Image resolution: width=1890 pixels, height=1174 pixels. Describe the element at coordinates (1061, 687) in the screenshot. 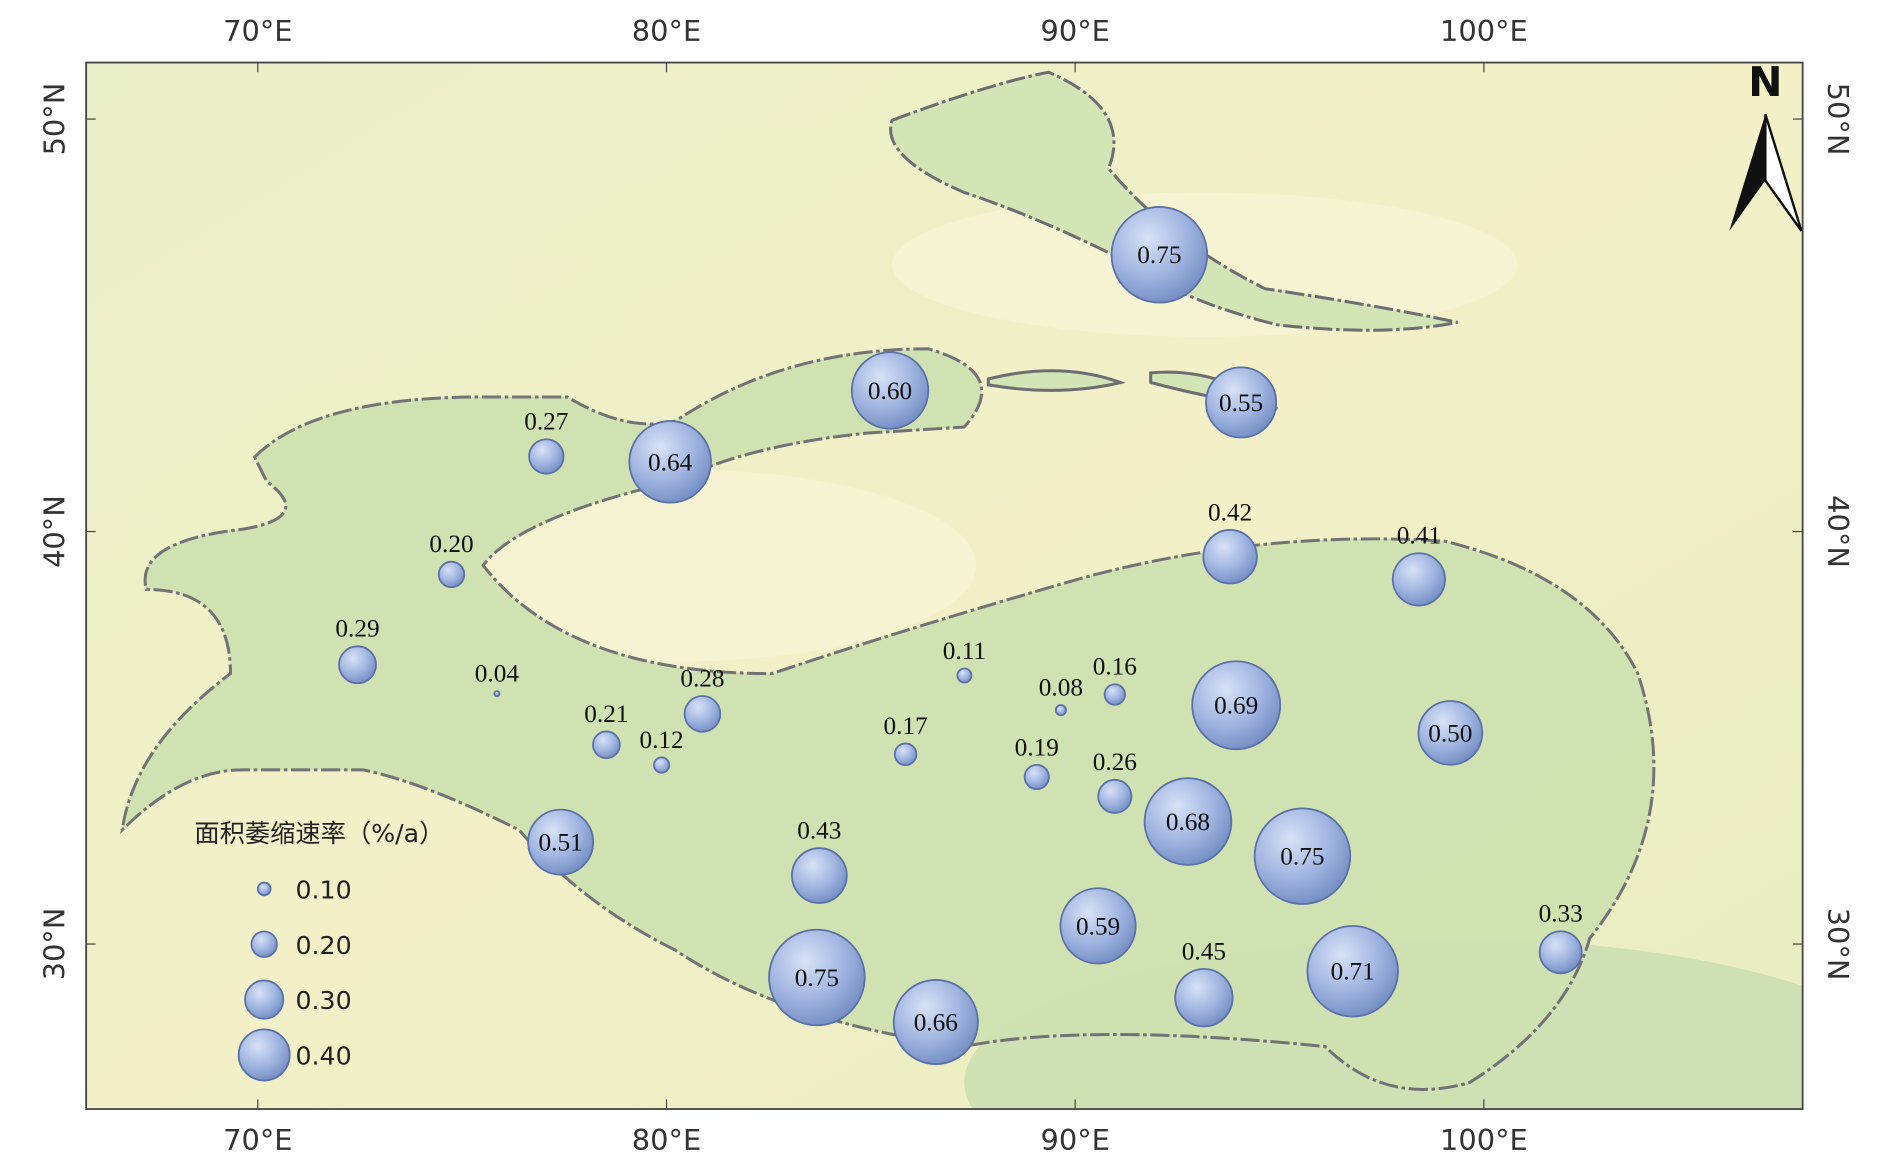

I see `bubble-label: 0.08` at that location.